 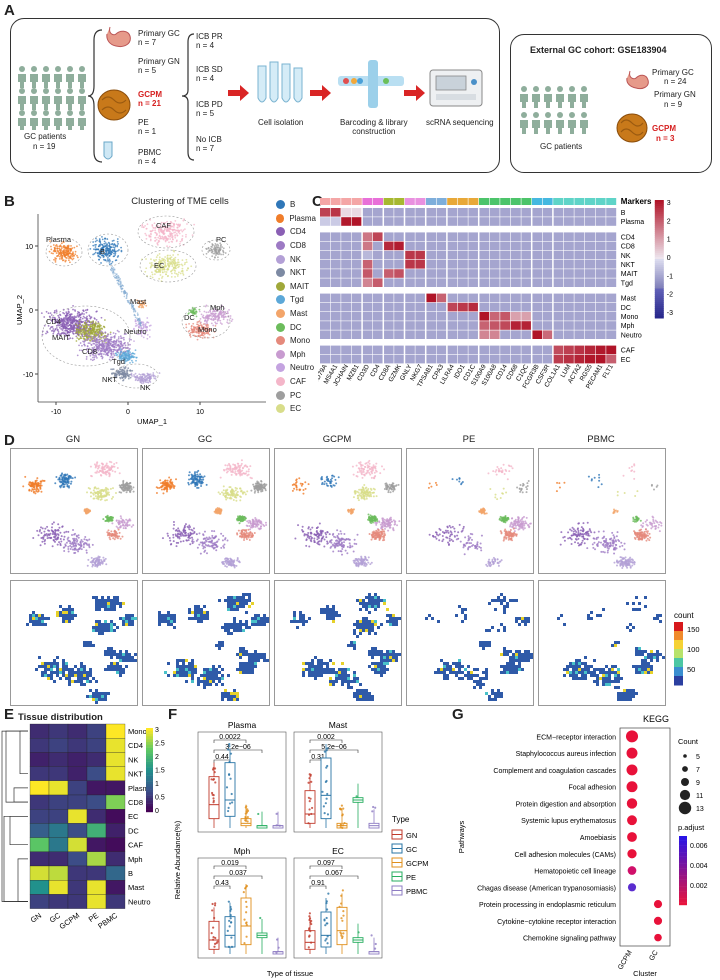 I want to click on panel-letter-d: D, so click(x=9, y=440).